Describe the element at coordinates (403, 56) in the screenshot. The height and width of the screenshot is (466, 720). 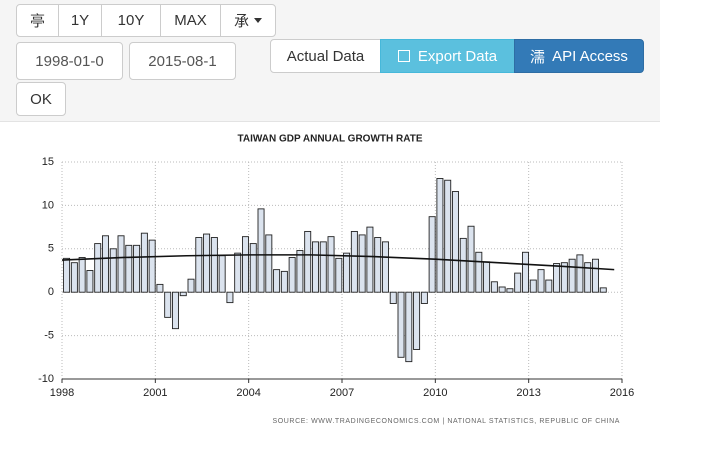
I see `checkbox-icon` at that location.